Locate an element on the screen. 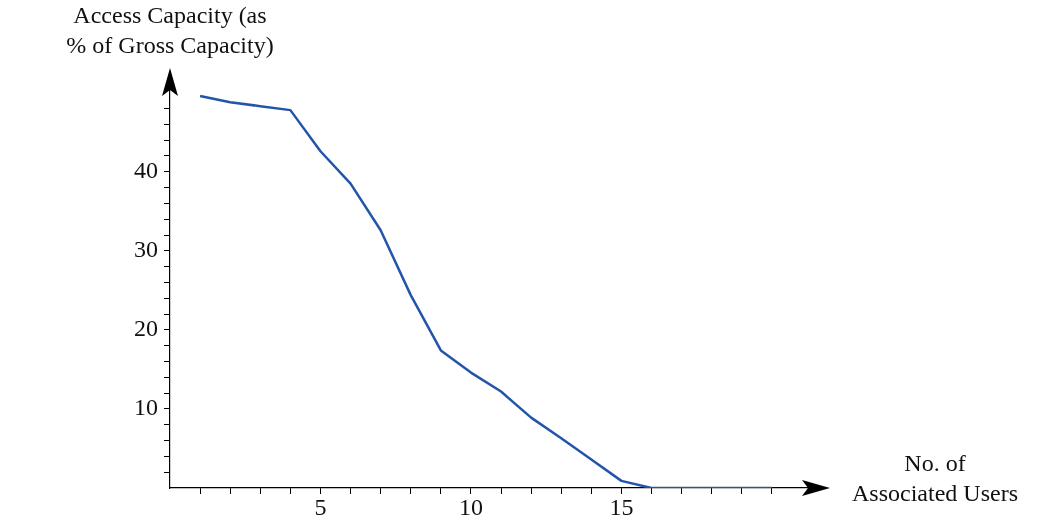 This screenshot has height=525, width=1052. x-tick-label: 10 is located at coordinates (470, 506).